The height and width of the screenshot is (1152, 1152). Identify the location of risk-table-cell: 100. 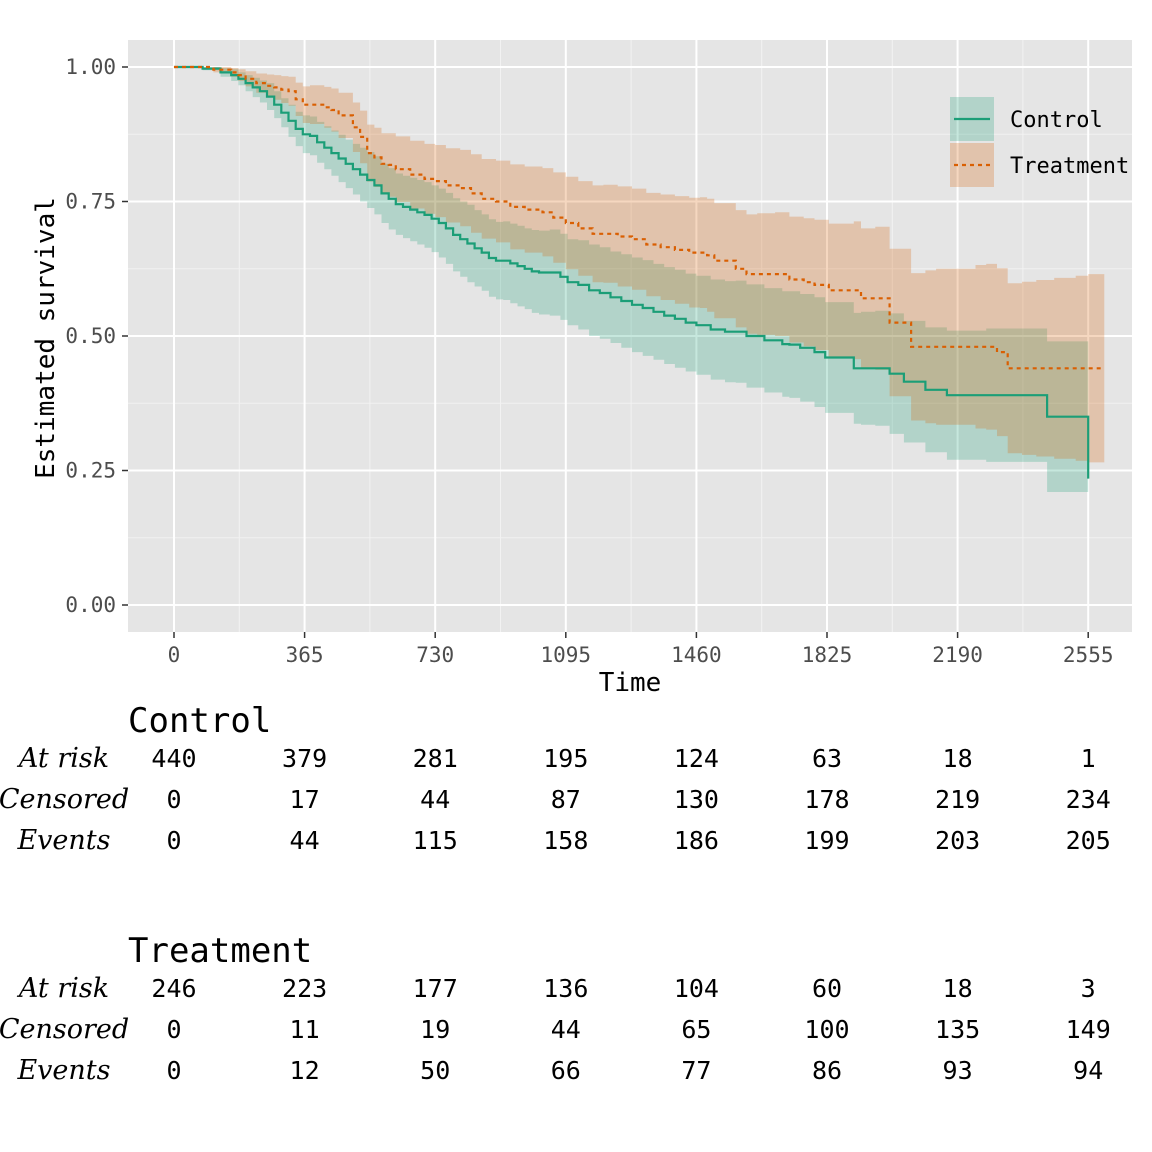
(826, 1029).